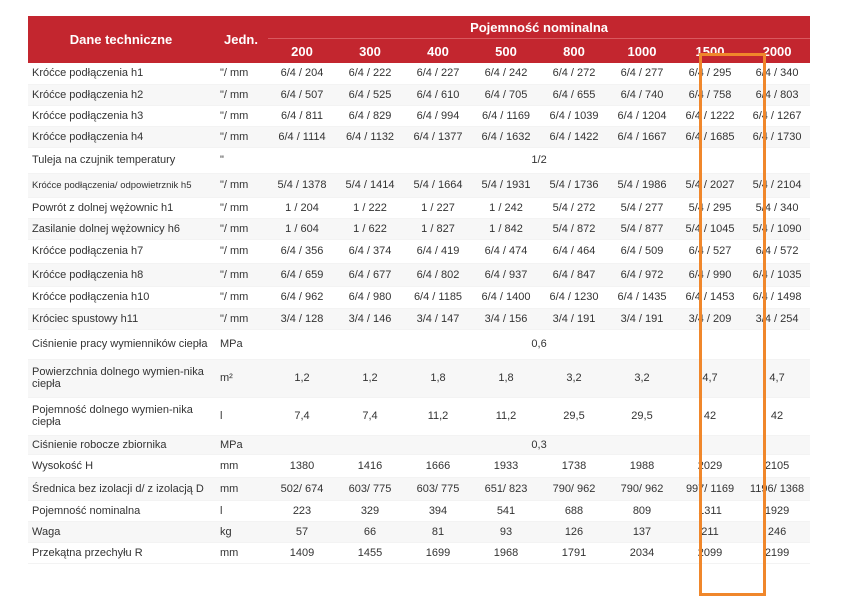 The image size is (844, 601). What do you see at coordinates (506, 208) in the screenshot?
I see `value-cell-500: 1 / 242` at bounding box center [506, 208].